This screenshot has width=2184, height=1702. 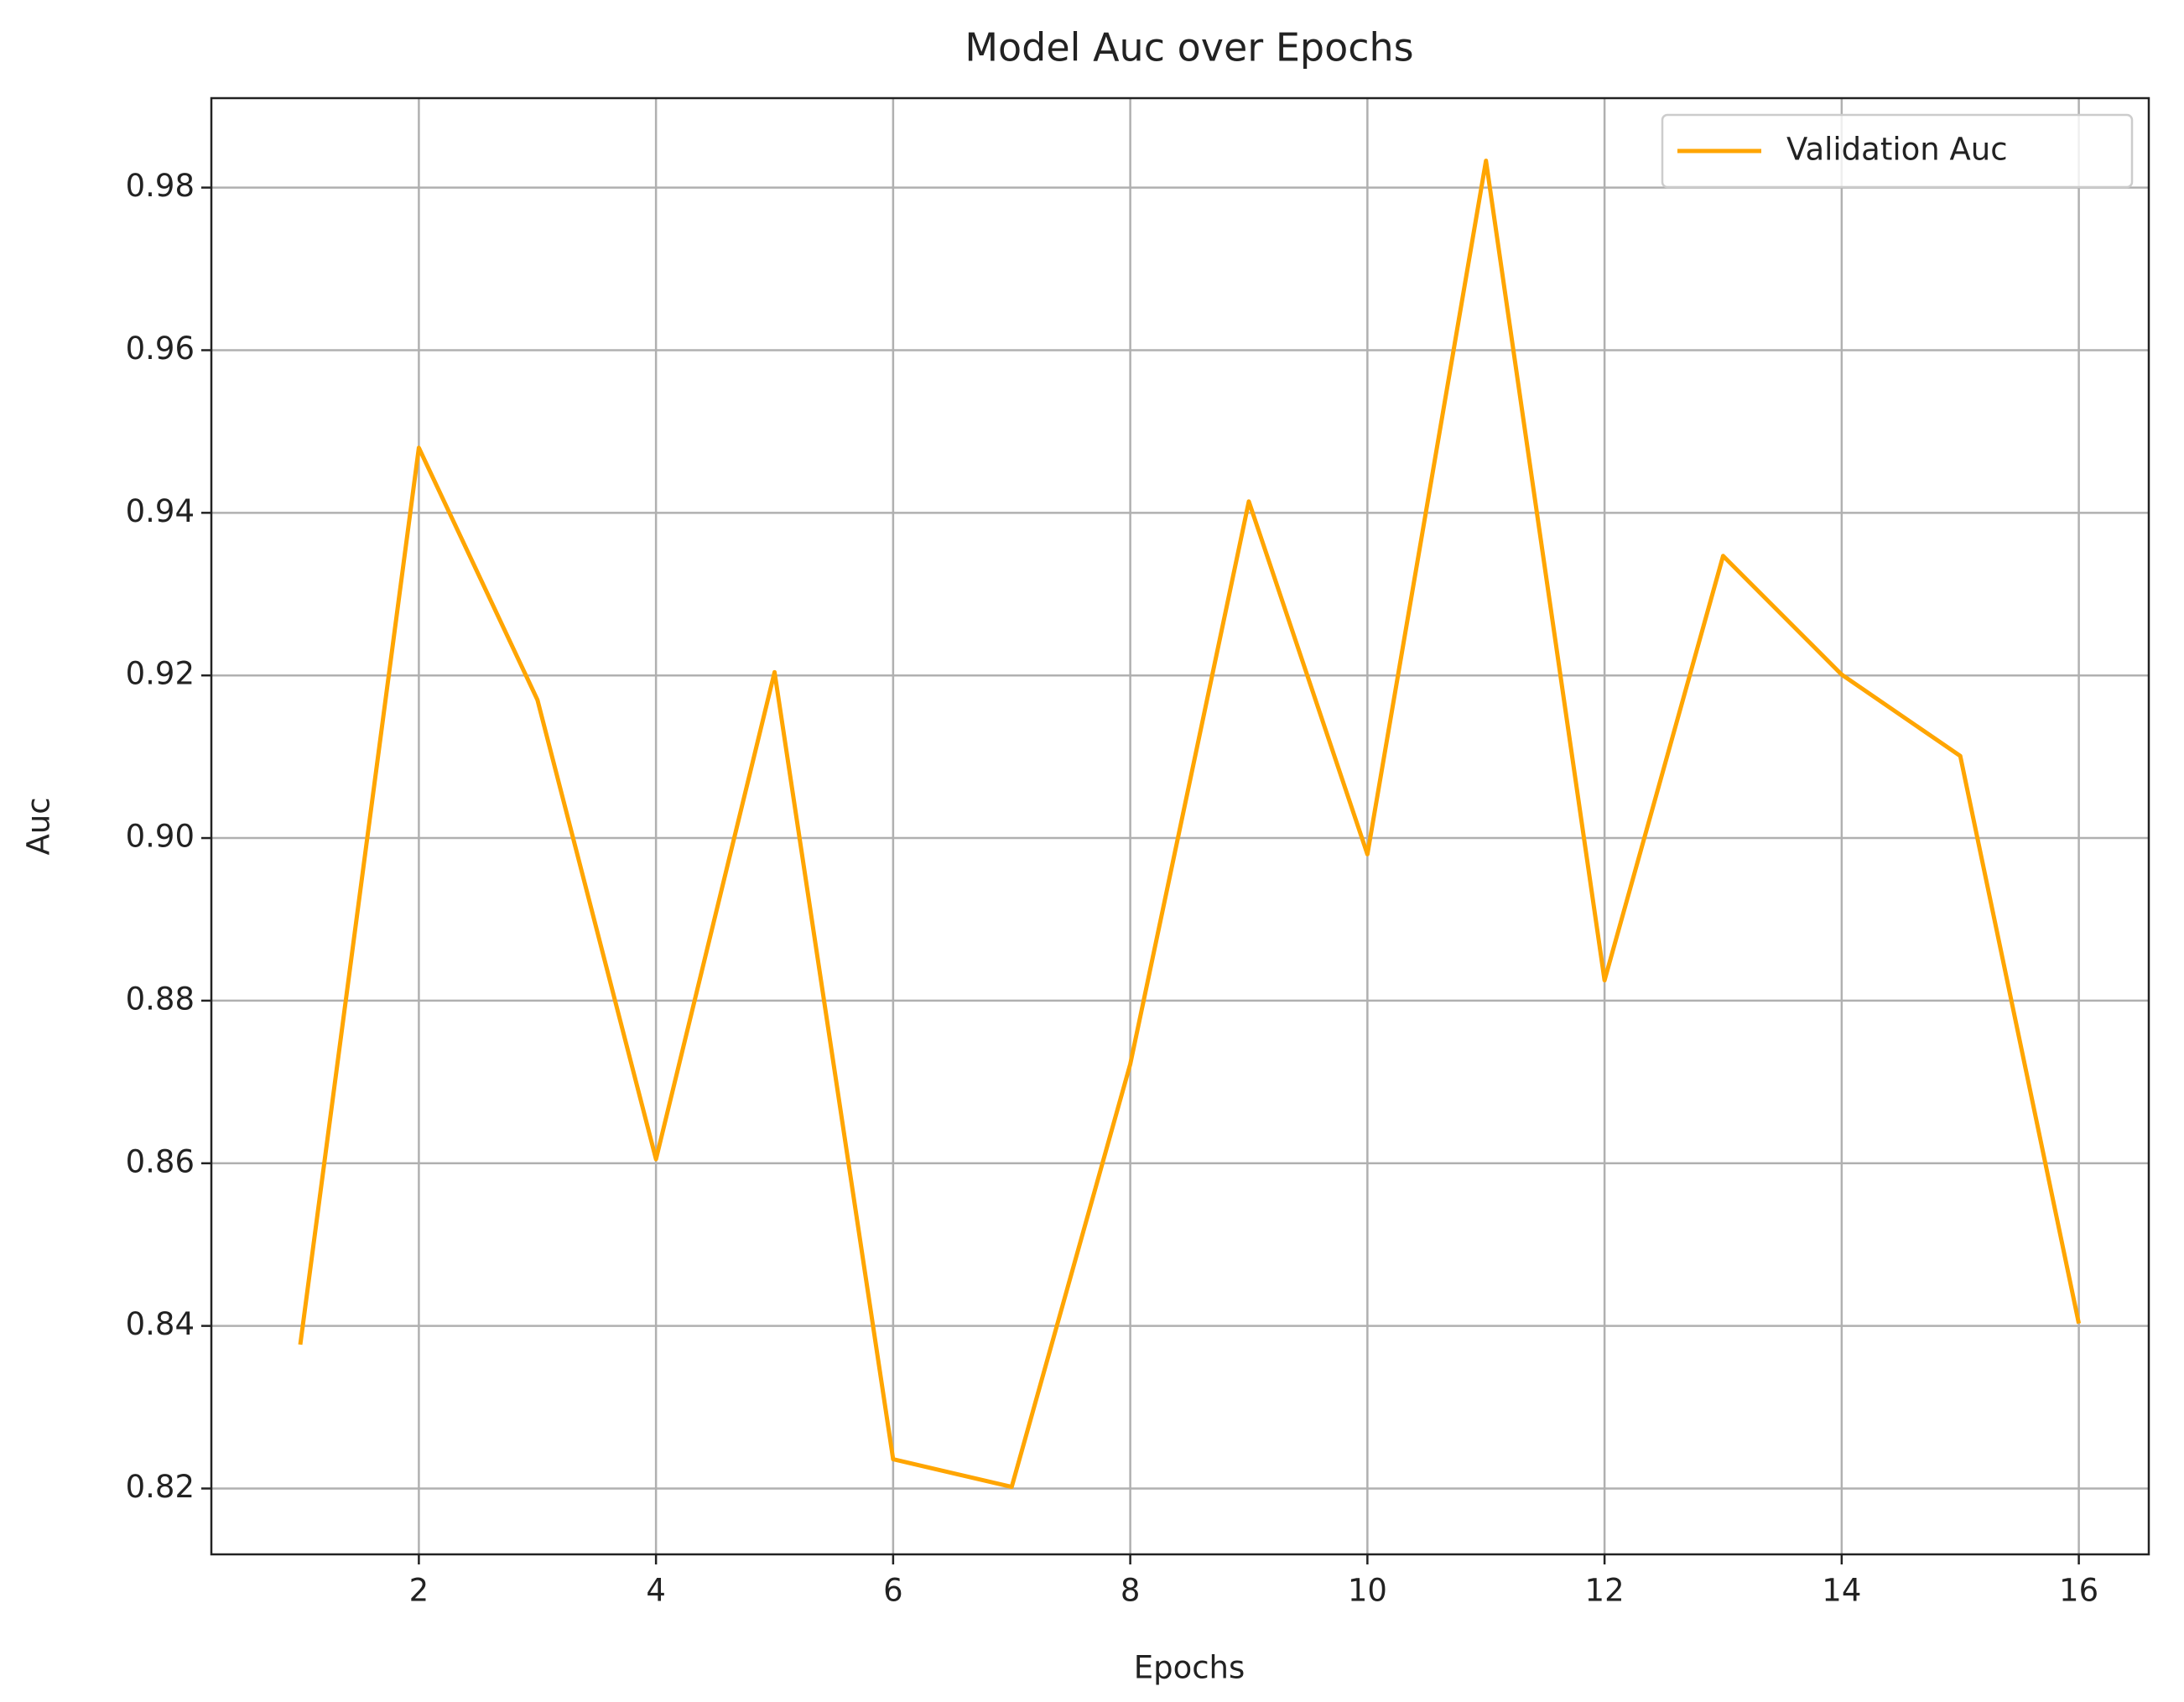 What do you see at coordinates (160, 837) in the screenshot?
I see `y-tick-label: 0.90` at bounding box center [160, 837].